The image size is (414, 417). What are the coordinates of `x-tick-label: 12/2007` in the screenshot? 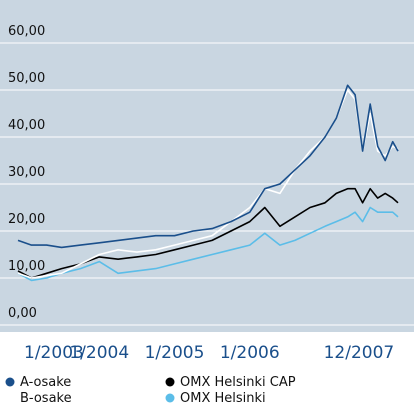 It's located at (359, 353).